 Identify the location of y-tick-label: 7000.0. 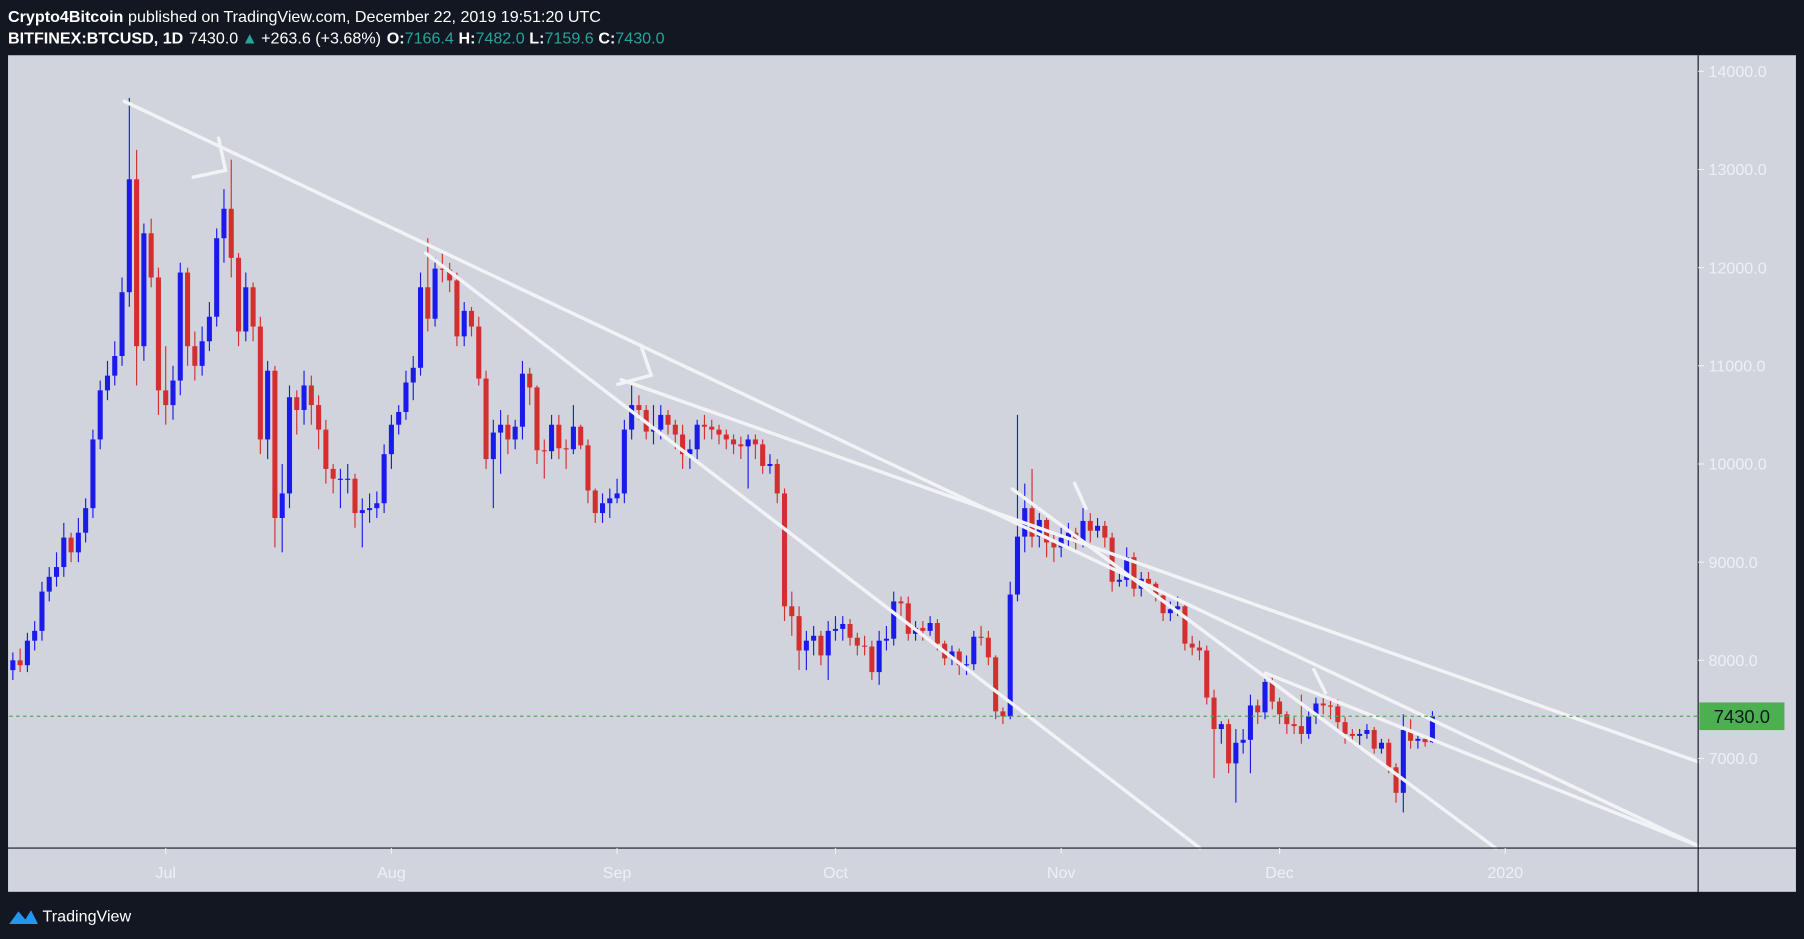
(1733, 759).